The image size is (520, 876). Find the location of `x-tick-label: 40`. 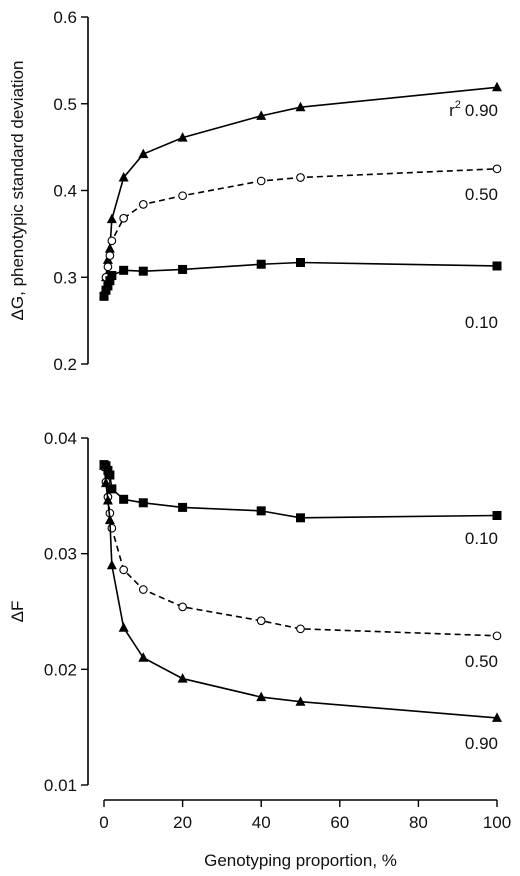

x-tick-label: 40 is located at coordinates (261, 822).